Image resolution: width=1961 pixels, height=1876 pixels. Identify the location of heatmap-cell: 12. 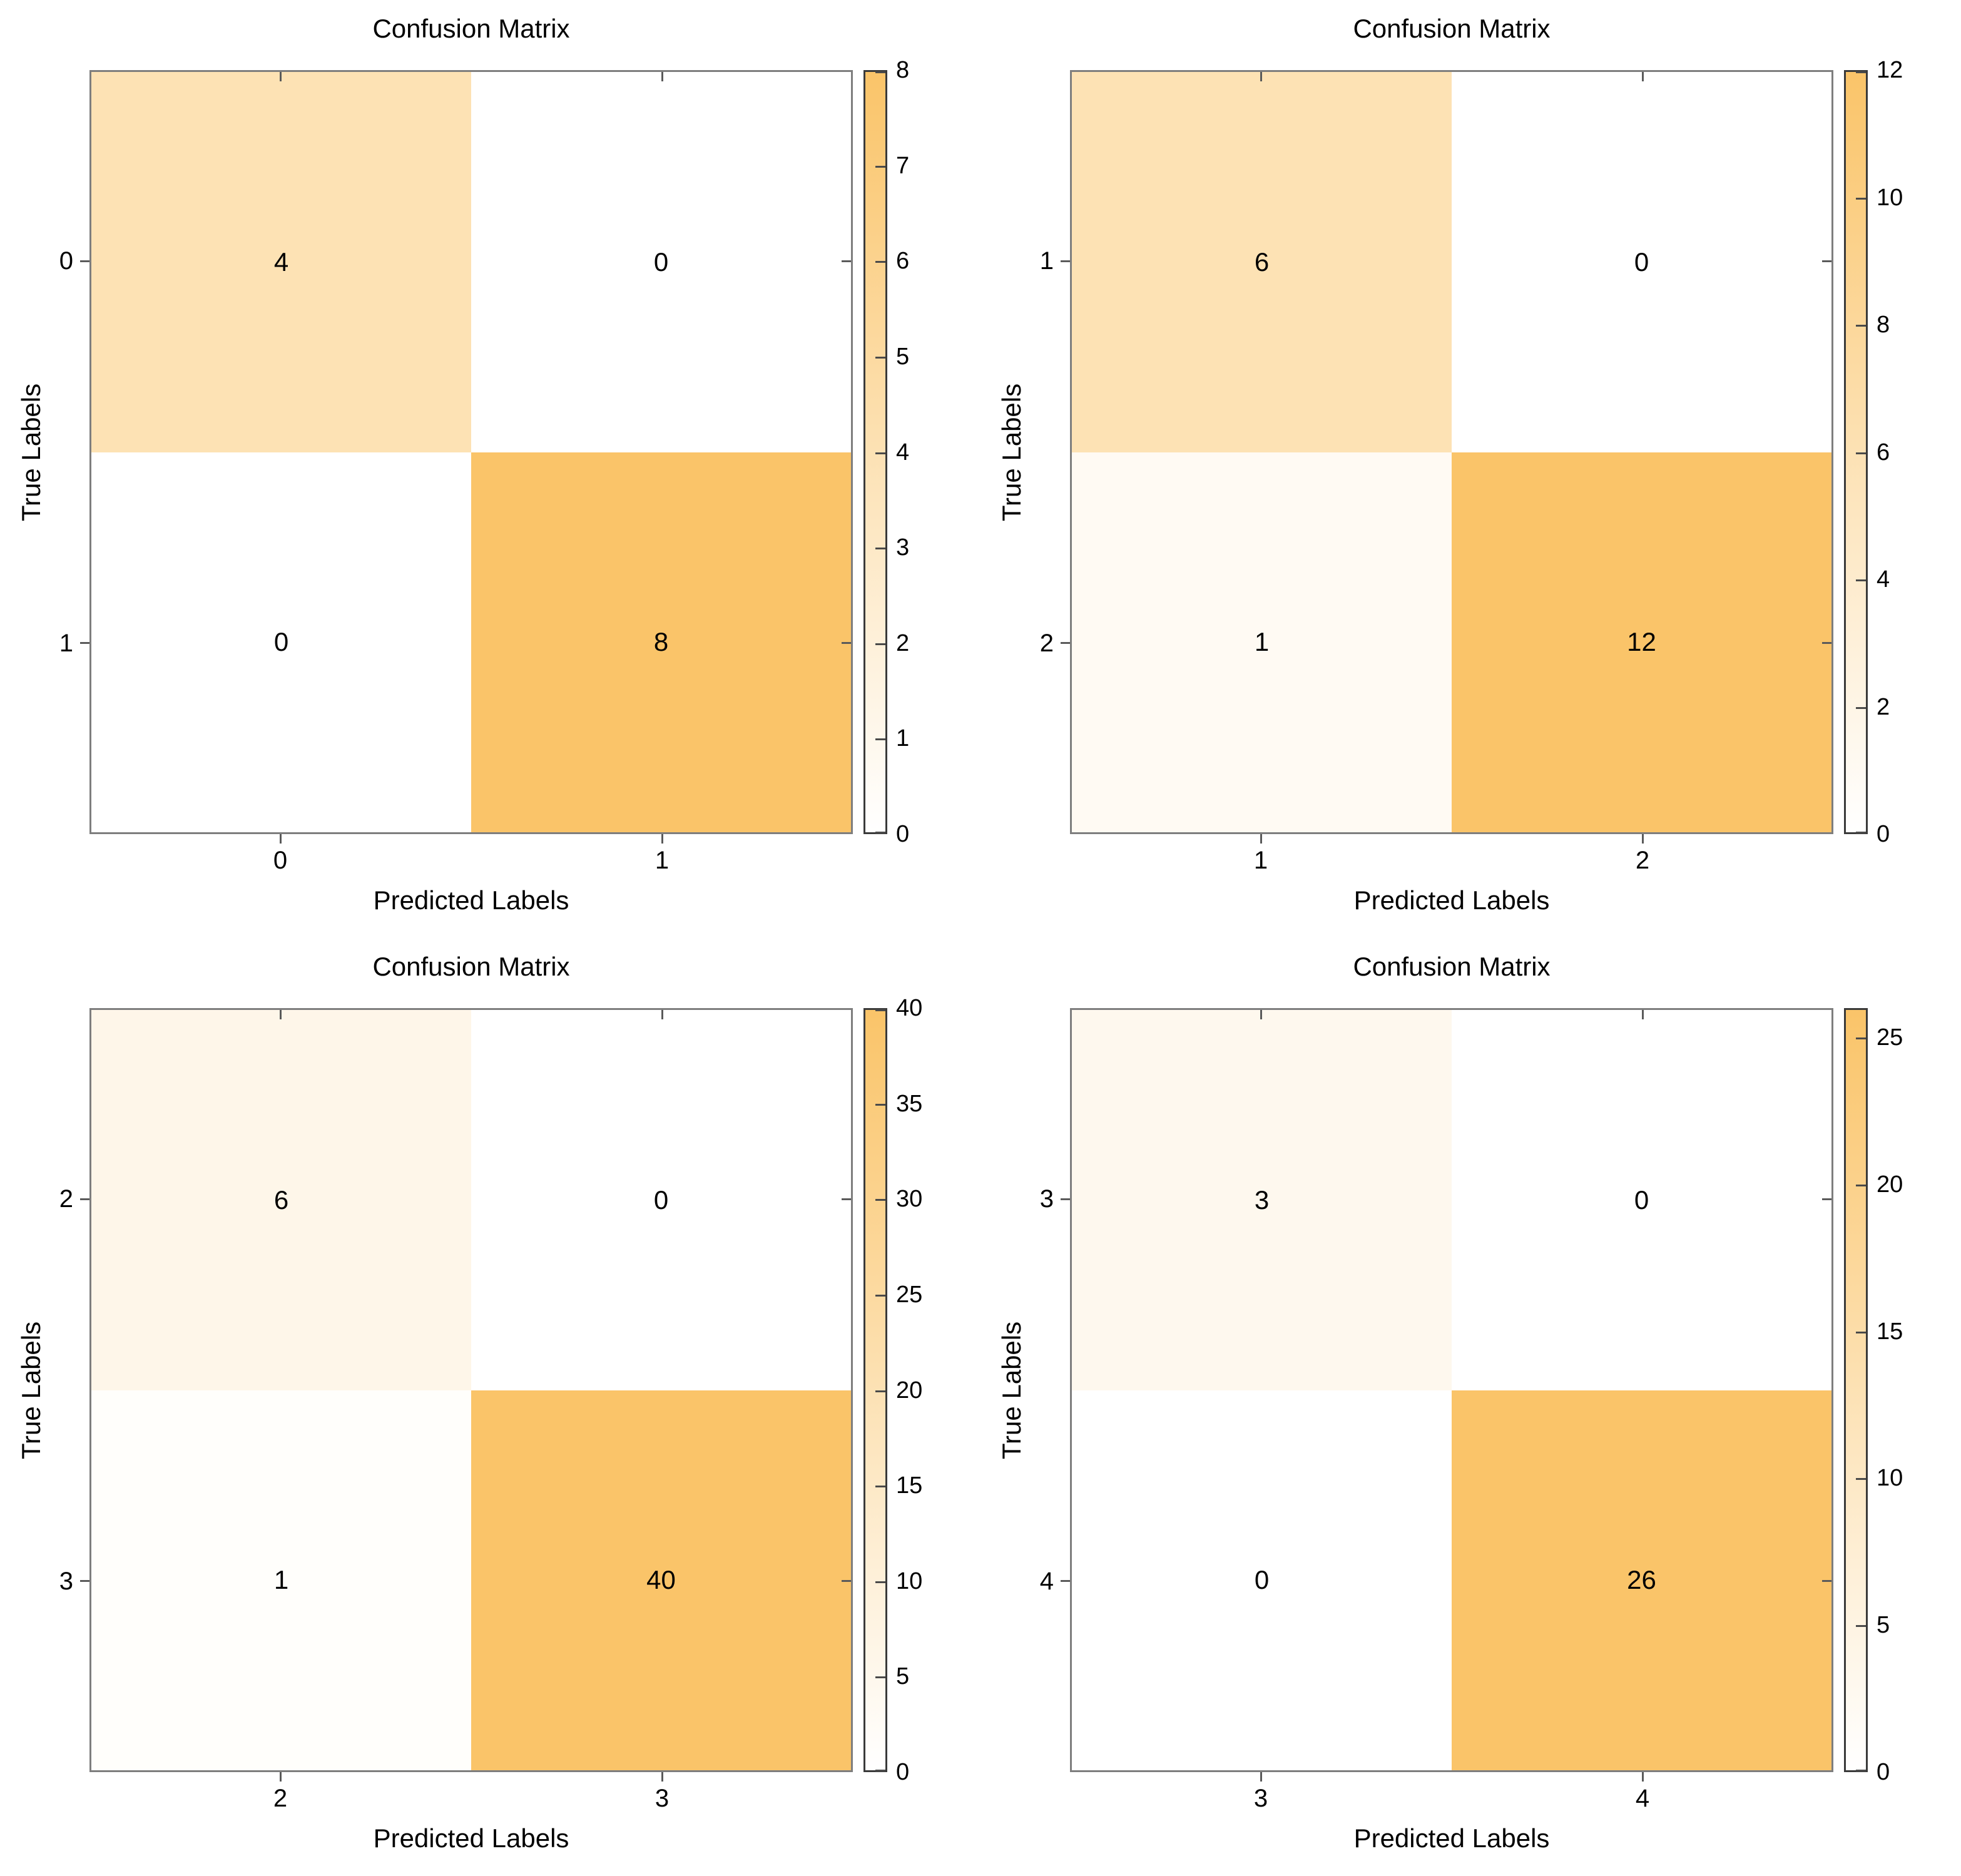
(1641, 642).